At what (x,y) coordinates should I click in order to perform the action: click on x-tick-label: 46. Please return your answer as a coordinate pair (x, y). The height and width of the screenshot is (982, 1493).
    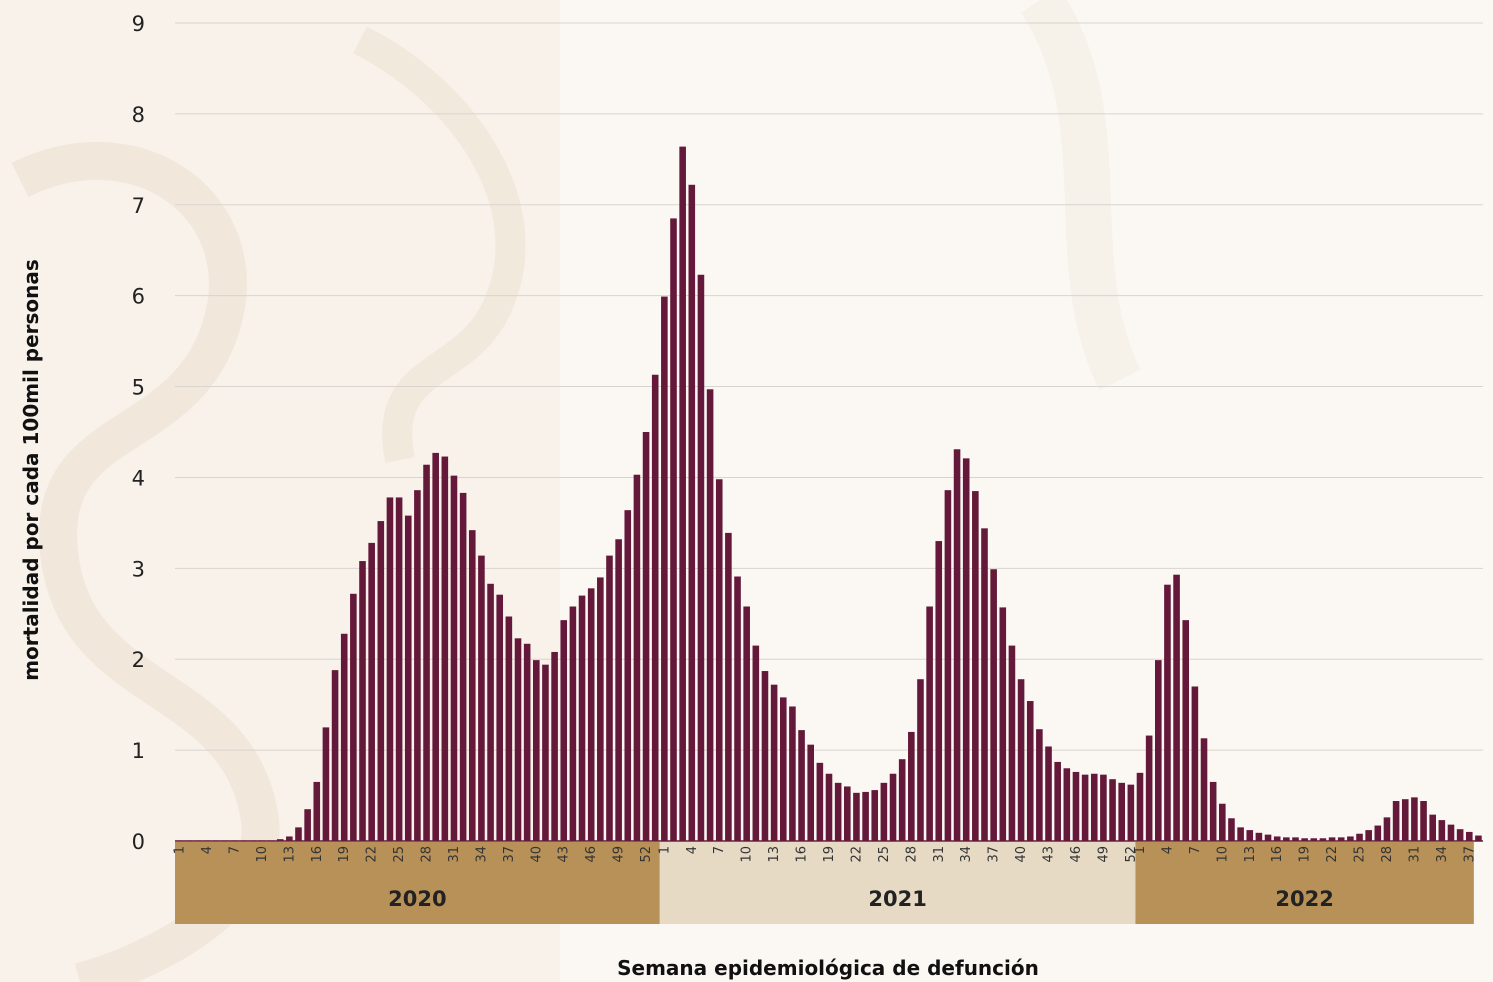
    Looking at the image, I should click on (1076, 854).